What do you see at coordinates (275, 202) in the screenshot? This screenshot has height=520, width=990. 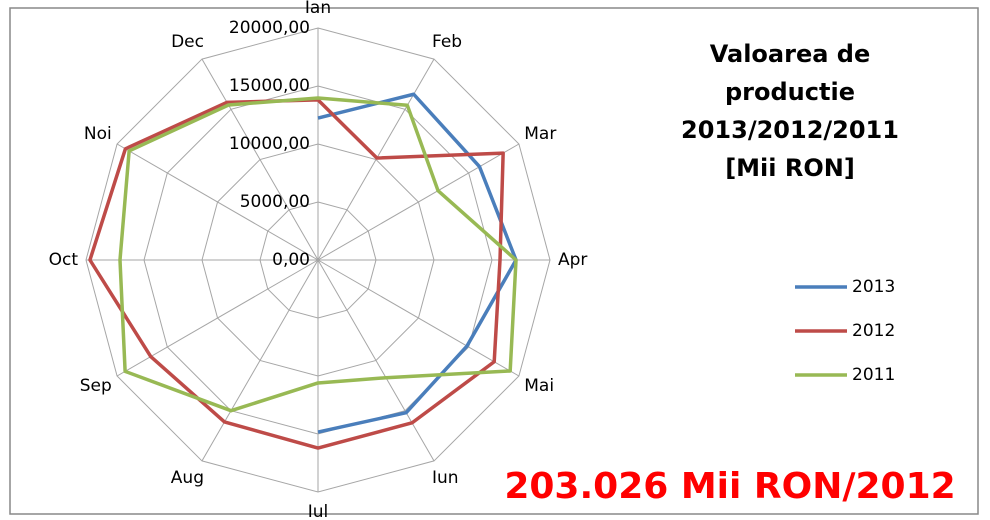 I see `tick-label: 5000,00` at bounding box center [275, 202].